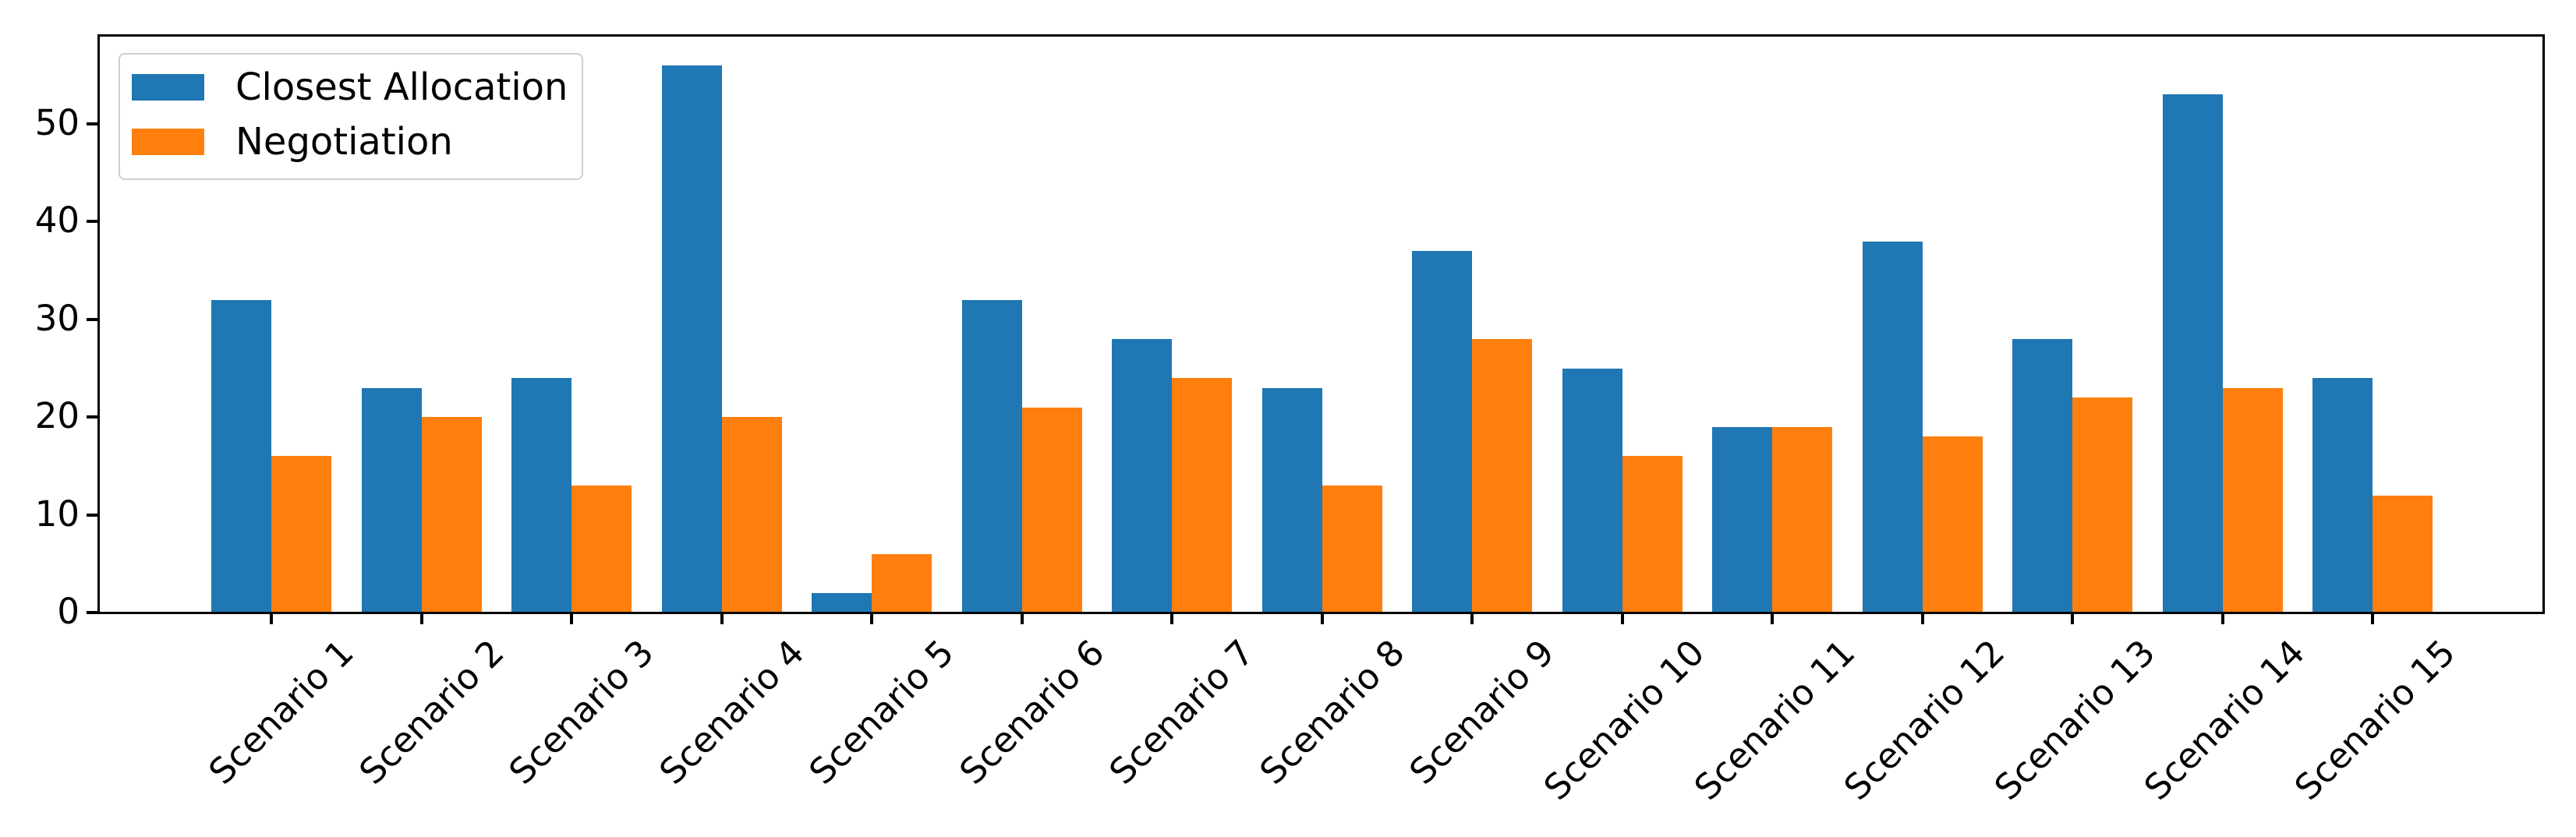 The height and width of the screenshot is (837, 2576). What do you see at coordinates (2543, 324) in the screenshot?
I see `spine-right` at bounding box center [2543, 324].